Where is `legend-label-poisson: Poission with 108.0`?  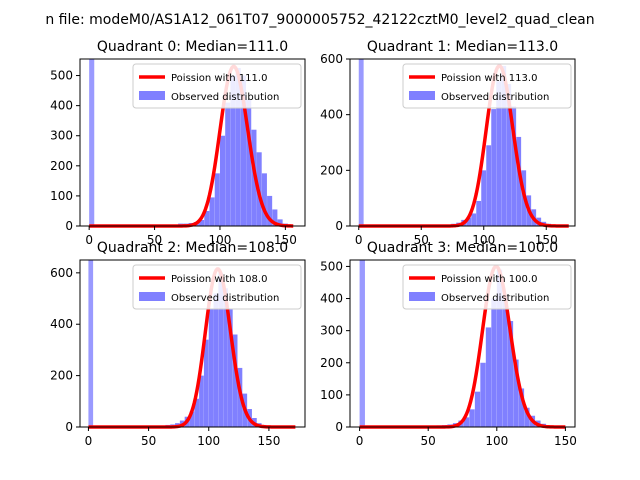
legend-label-poisson: Poission with 108.0 is located at coordinates (219, 279).